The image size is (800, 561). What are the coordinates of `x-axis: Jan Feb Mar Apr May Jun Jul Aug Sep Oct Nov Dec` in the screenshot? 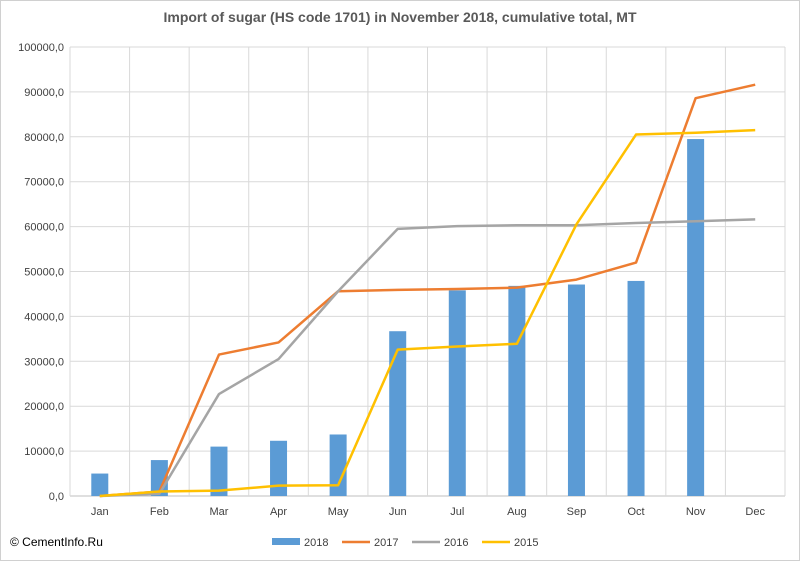 It's located at (428, 512).